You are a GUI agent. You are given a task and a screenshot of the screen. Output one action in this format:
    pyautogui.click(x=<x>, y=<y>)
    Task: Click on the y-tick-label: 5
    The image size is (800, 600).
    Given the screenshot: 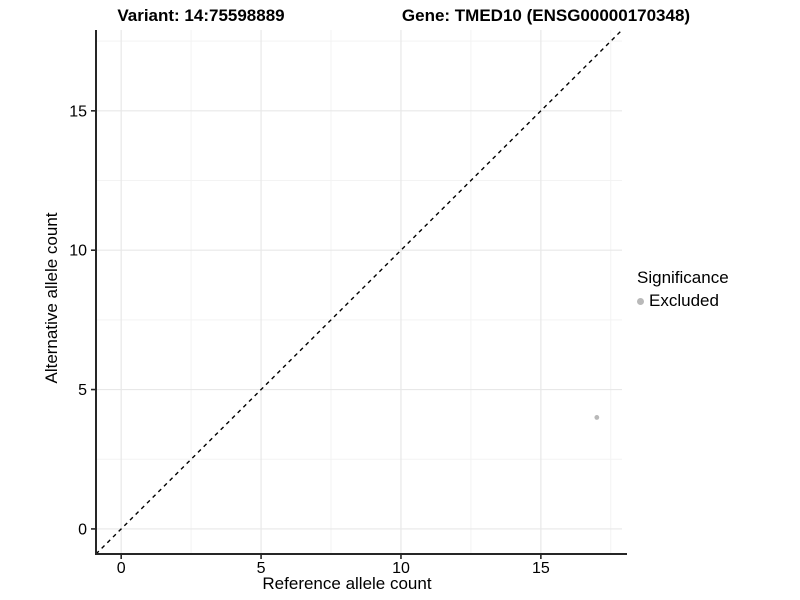 What is the action you would take?
    pyautogui.click(x=82, y=390)
    